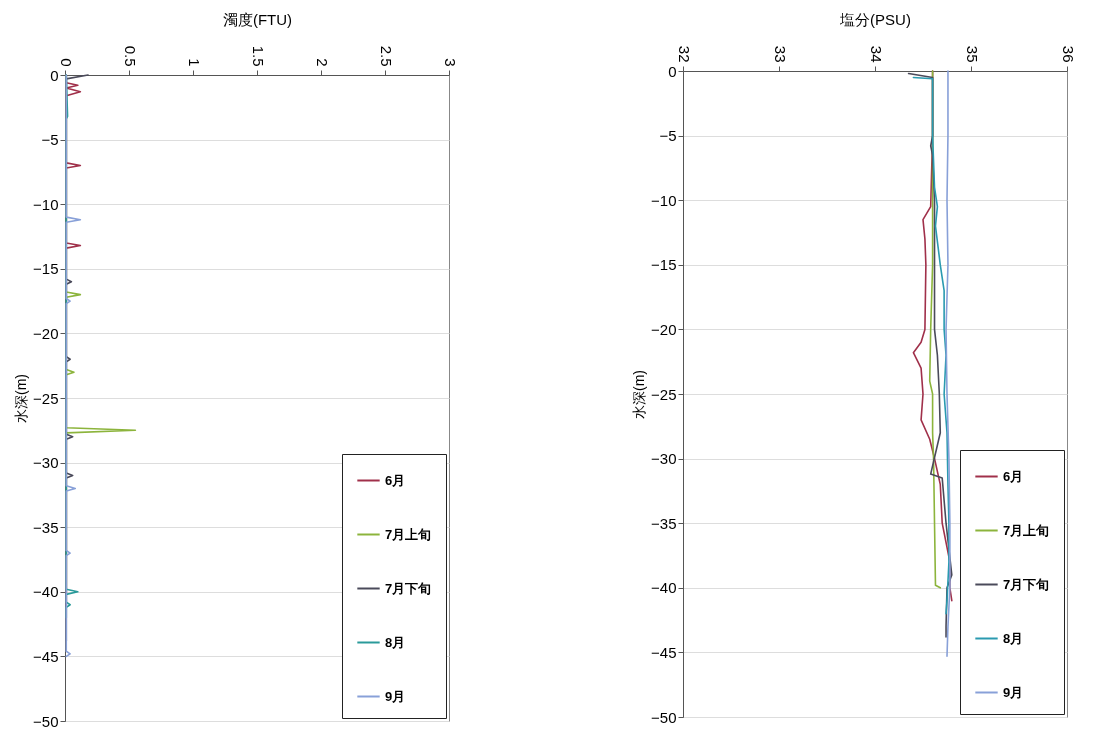 The height and width of the screenshot is (742, 1097). I want to click on x-tick-label: 32, so click(684, 54).